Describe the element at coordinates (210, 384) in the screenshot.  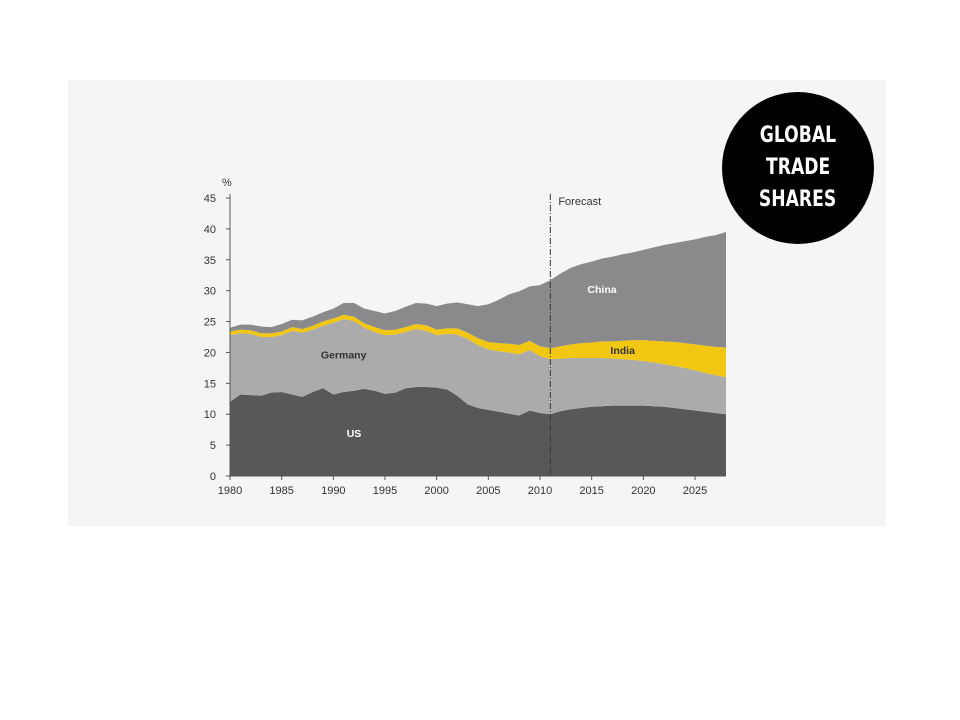
I see `y-tick-label: 15` at that location.